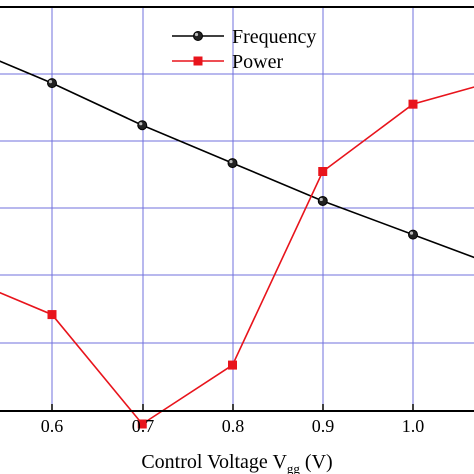 The width and height of the screenshot is (474, 474). What do you see at coordinates (294, 467) in the screenshot?
I see `x-axis-title-subscript: gg` at bounding box center [294, 467].